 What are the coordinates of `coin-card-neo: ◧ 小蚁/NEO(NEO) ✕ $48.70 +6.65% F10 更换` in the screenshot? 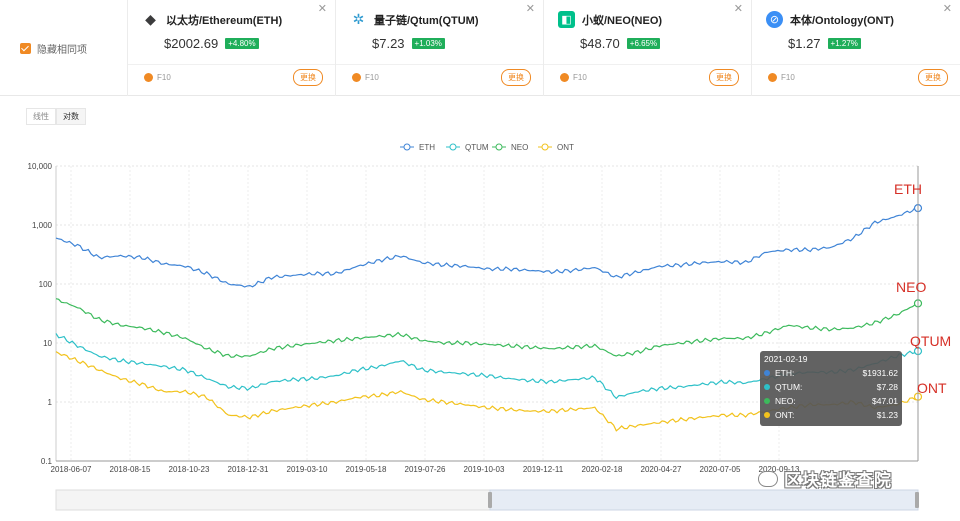 It's located at (648, 48).